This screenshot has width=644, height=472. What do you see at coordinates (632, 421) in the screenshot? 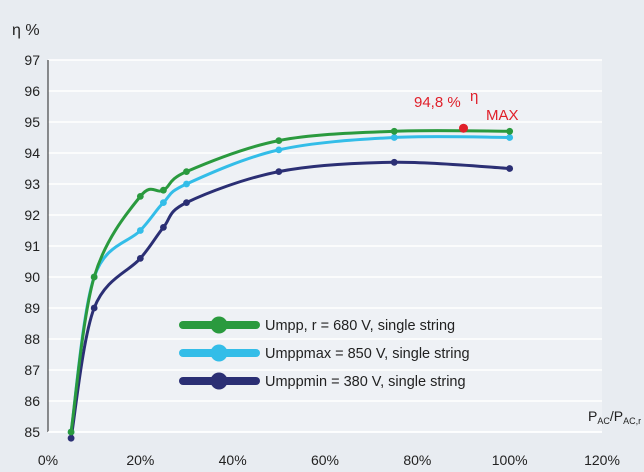
I see `x-axis-label-sub2: AC,r` at bounding box center [632, 421].